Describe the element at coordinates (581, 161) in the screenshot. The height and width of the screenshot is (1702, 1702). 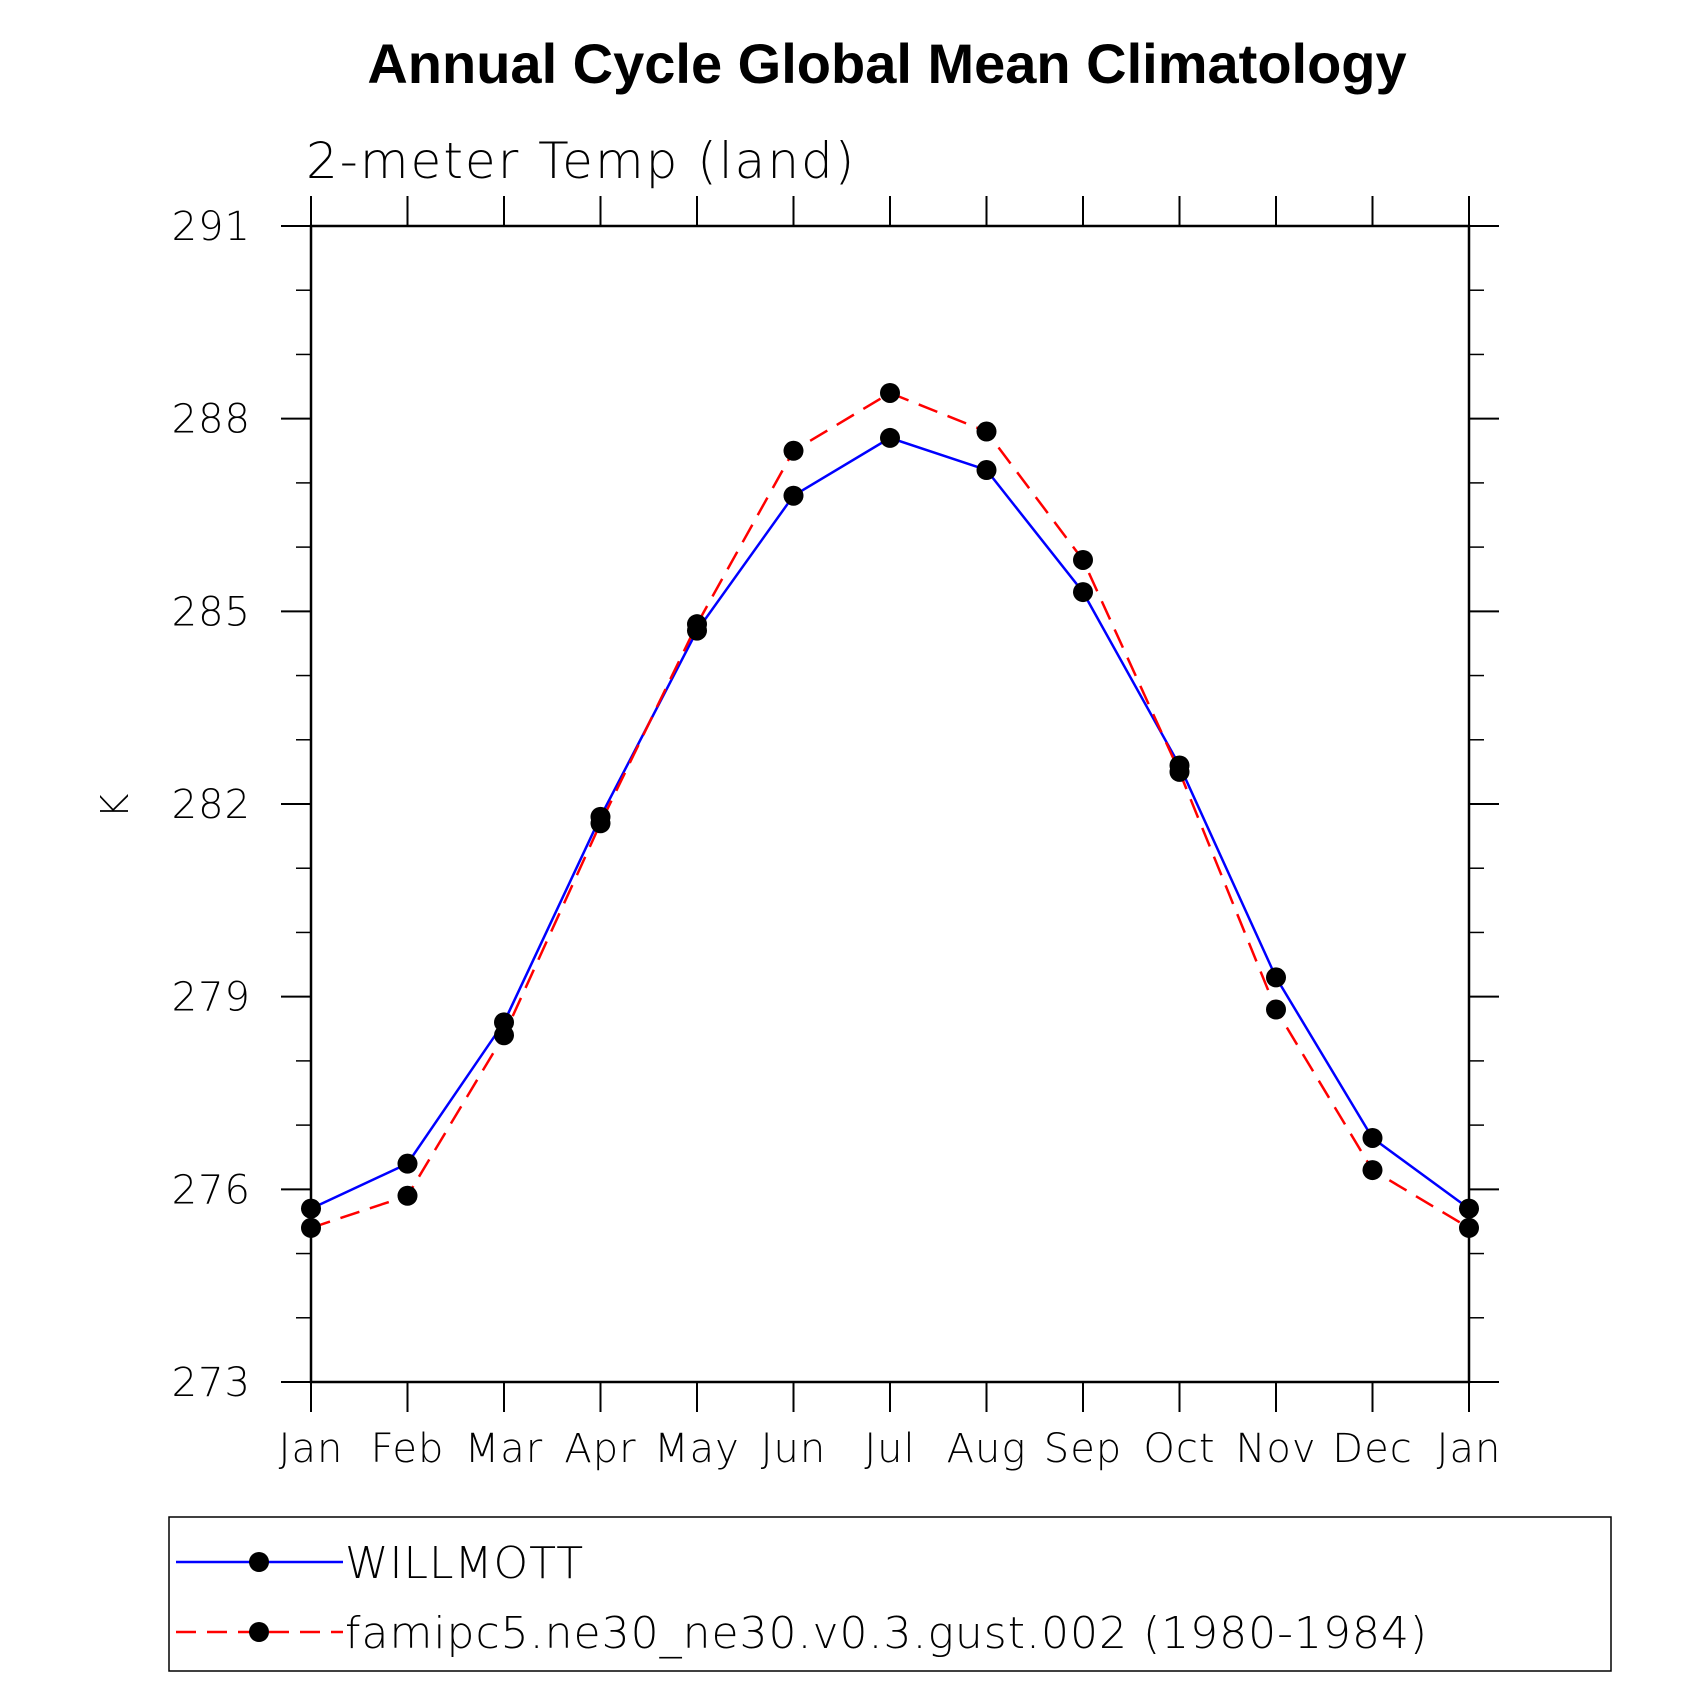
I see `chart-subtitle: 2-meter Temp (land)` at that location.